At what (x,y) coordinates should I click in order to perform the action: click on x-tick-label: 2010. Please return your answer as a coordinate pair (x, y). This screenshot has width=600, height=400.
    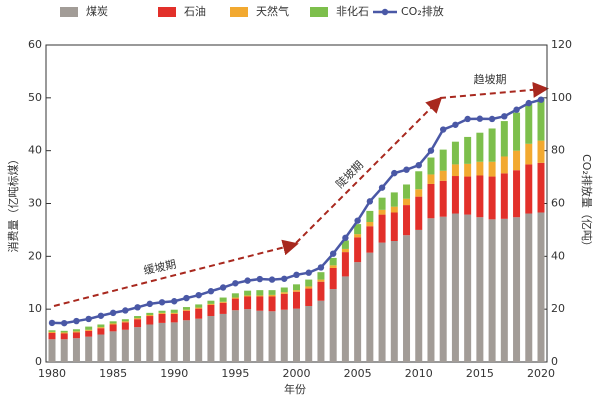
    Looking at the image, I should click on (419, 373).